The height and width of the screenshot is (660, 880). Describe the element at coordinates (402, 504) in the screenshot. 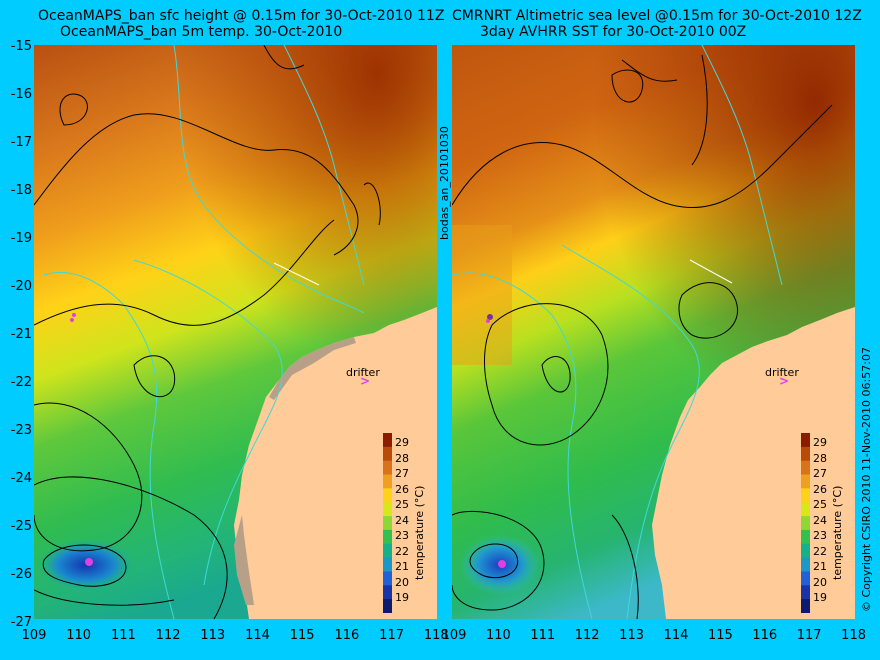

I see `left-colorbar-tick: 25` at that location.